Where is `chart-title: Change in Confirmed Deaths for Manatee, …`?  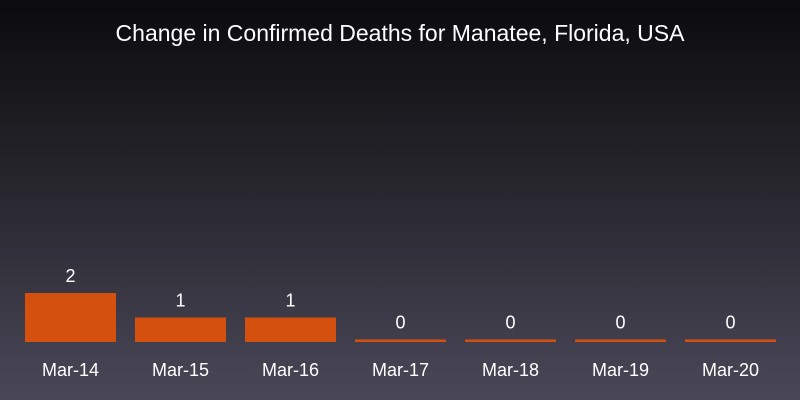 chart-title: Change in Confirmed Deaths for Manatee, … is located at coordinates (400, 33).